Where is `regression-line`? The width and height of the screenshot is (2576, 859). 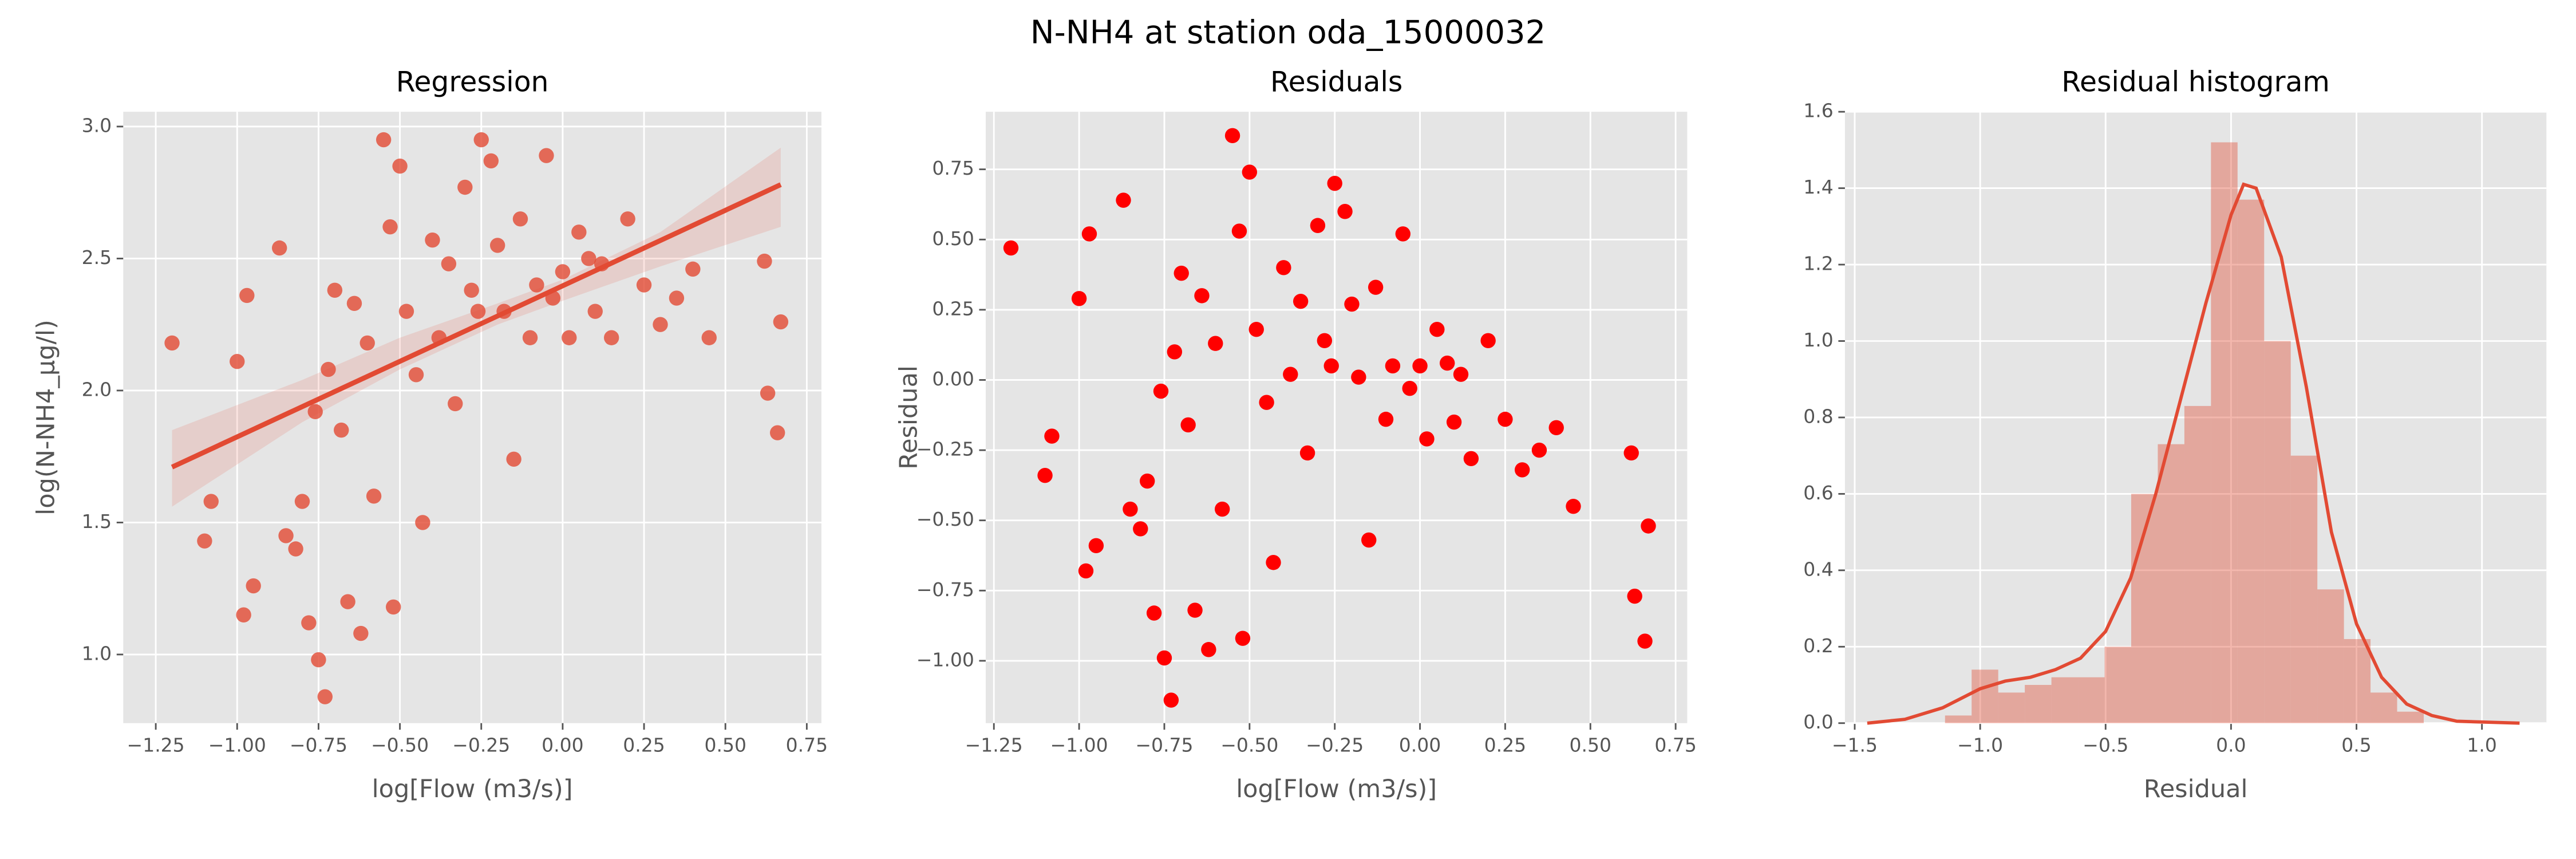
regression-line is located at coordinates (476, 326).